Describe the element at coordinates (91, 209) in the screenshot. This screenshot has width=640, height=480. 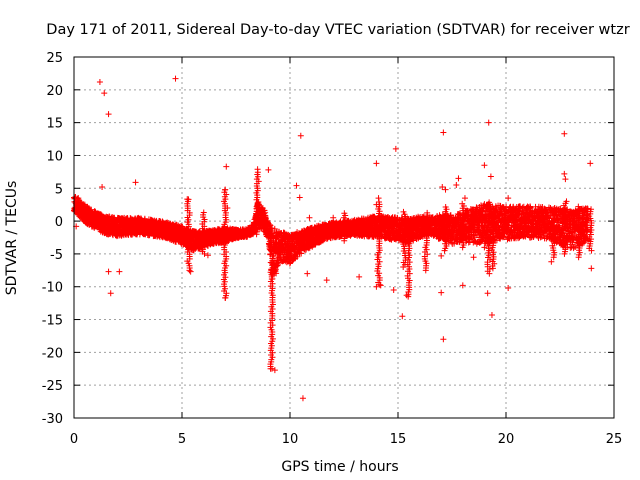
I see `data-point-marker` at that location.